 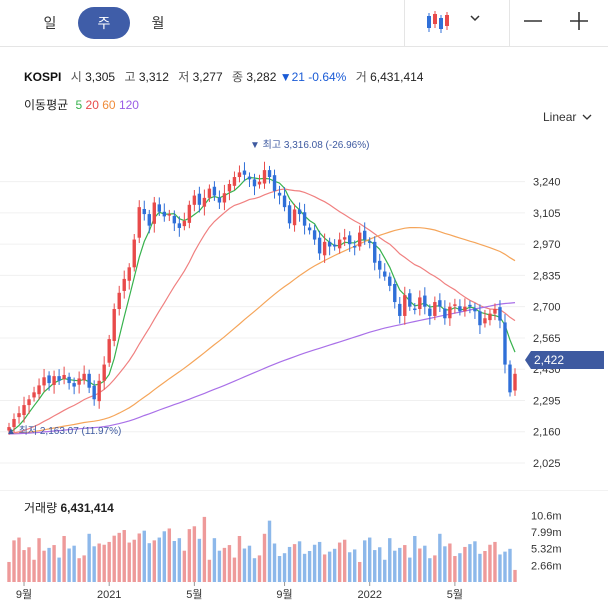 What do you see at coordinates (547, 308) in the screenshot?
I see `price-tick-label: 2,700` at bounding box center [547, 308].